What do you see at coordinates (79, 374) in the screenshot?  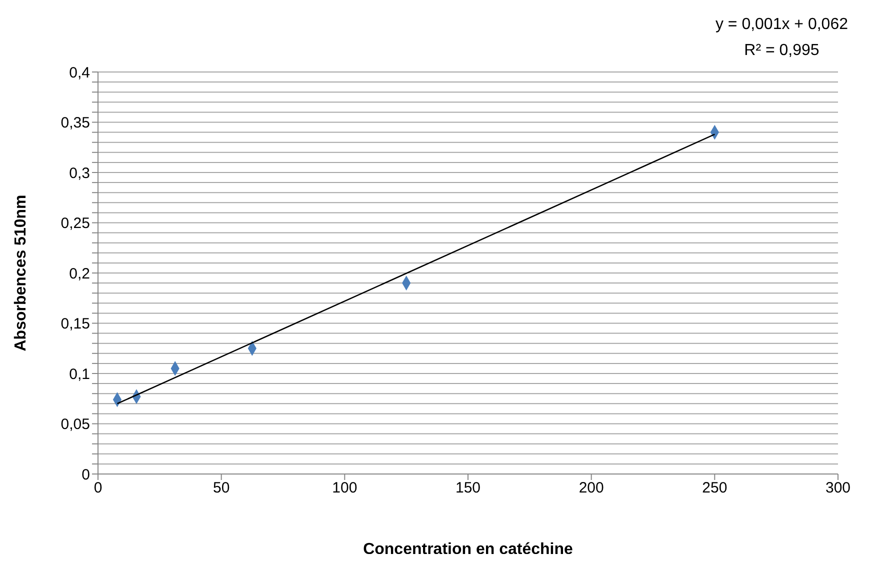 I see `y-tick-label: 0,1` at bounding box center [79, 374].